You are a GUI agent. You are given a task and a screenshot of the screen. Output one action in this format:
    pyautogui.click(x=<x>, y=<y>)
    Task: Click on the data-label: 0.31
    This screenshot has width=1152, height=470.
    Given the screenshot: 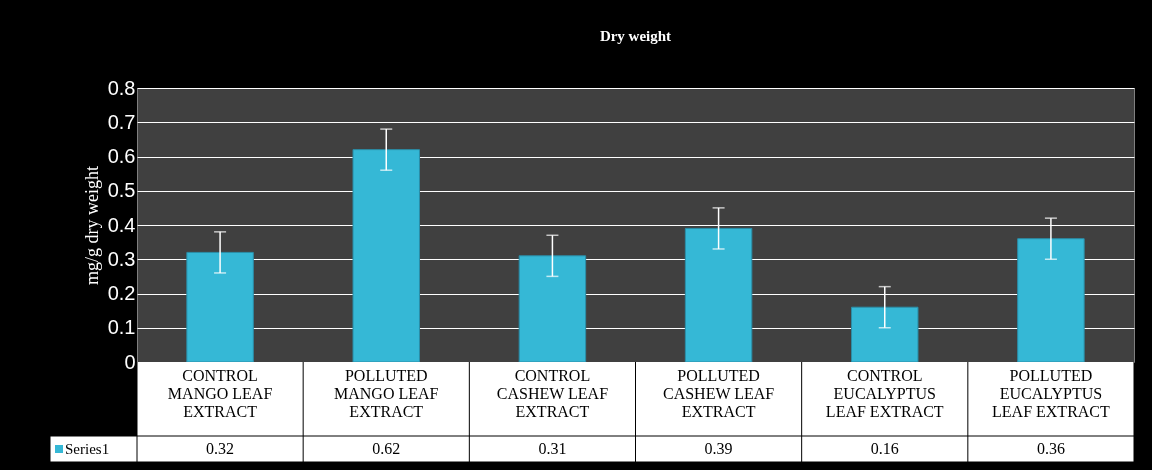 What is the action you would take?
    pyautogui.click(x=552, y=448)
    